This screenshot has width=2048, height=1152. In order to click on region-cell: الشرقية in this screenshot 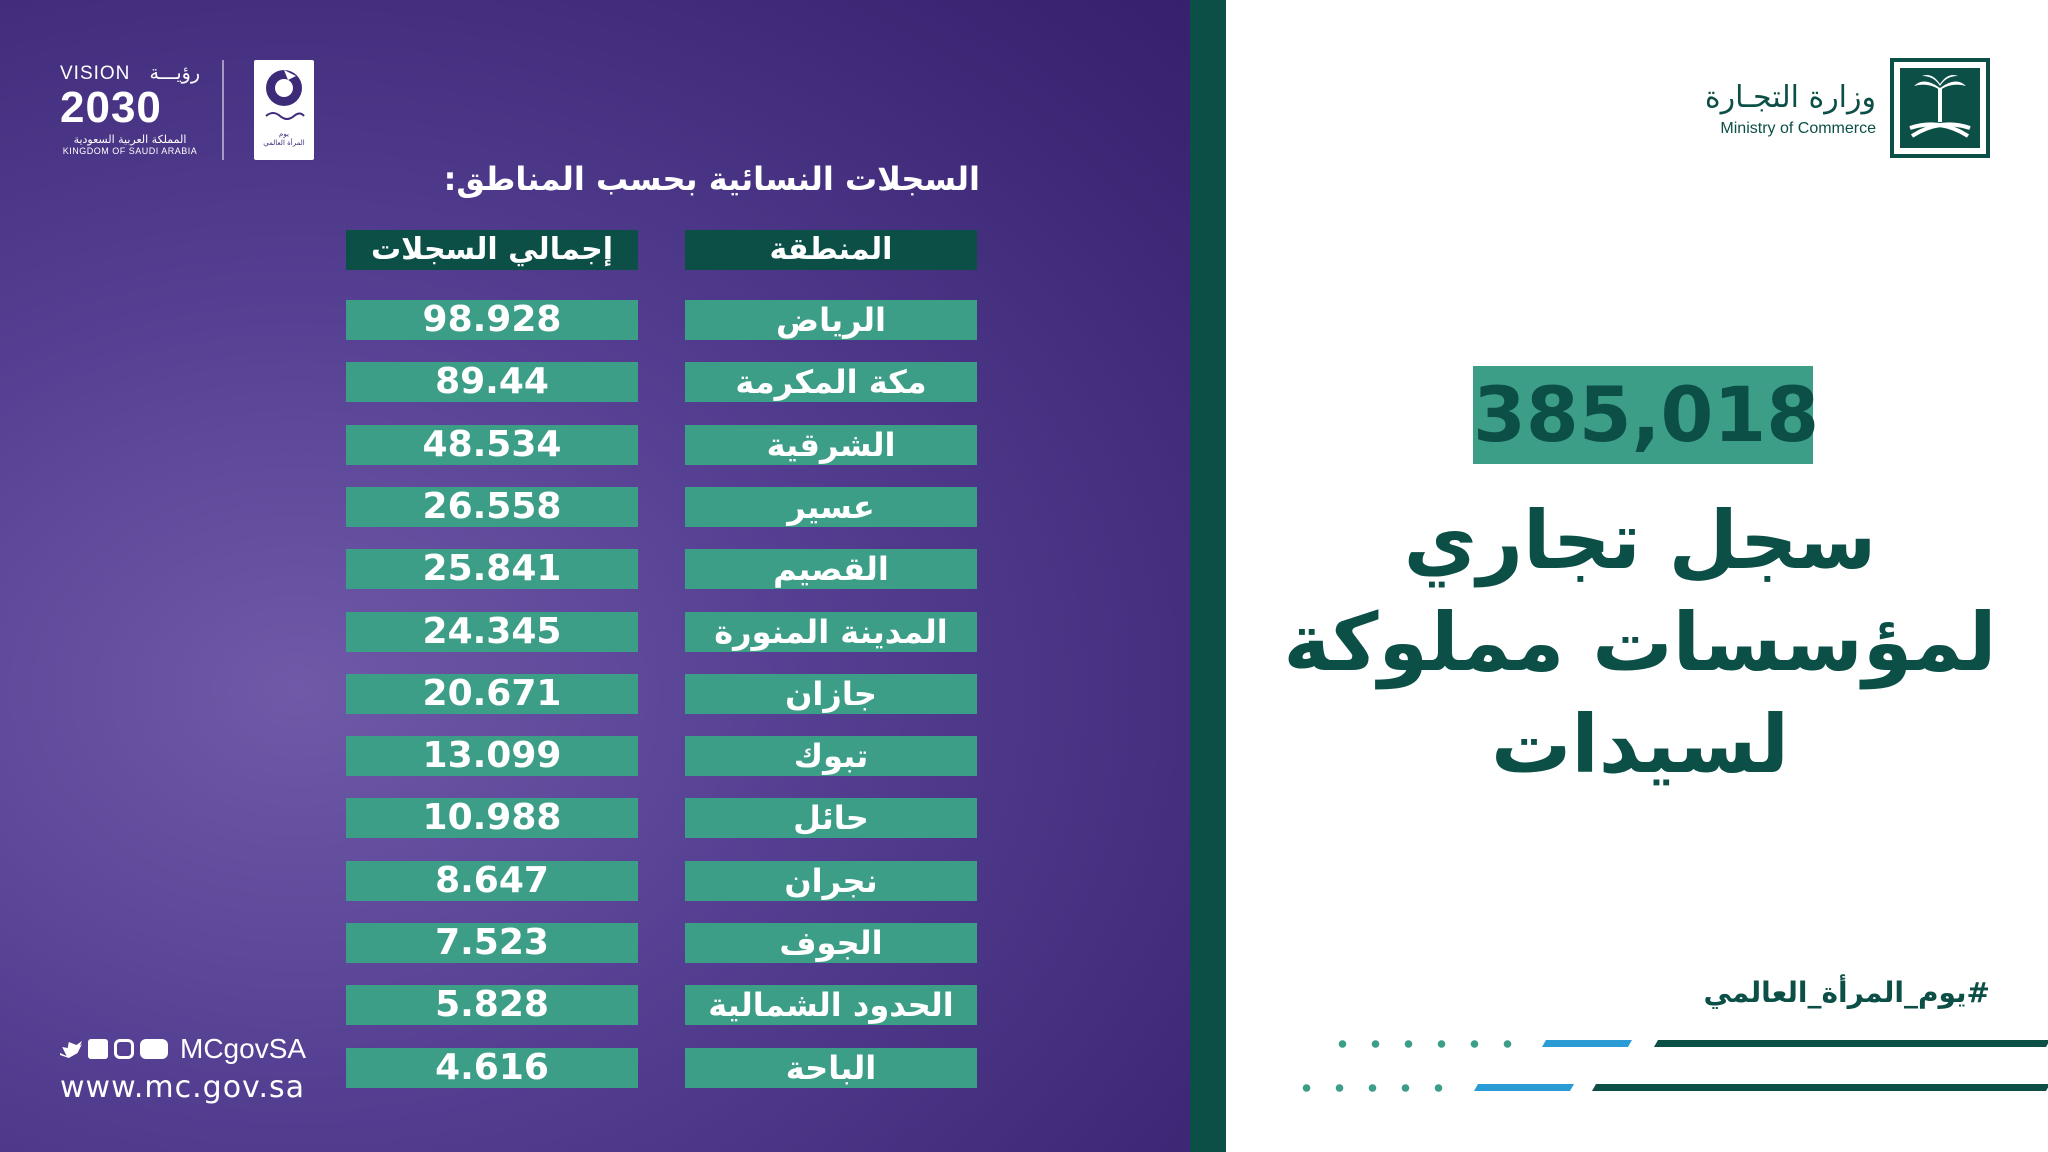, I will do `click(831, 445)`.